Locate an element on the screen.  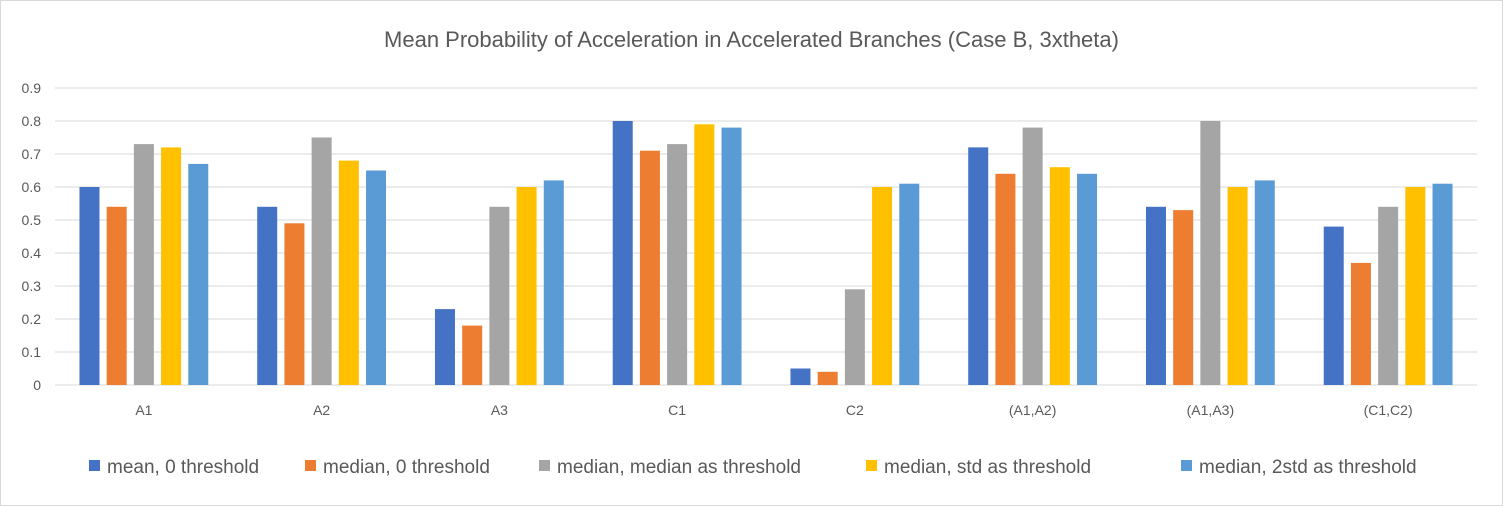
y-tick-label: 0 is located at coordinates (37, 385).